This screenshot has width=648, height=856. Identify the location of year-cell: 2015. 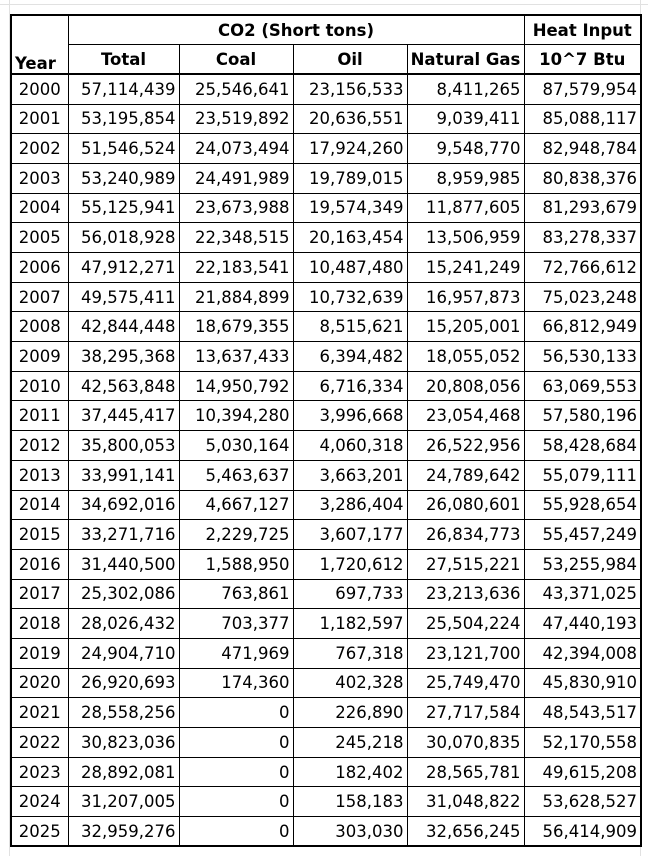
(39, 534).